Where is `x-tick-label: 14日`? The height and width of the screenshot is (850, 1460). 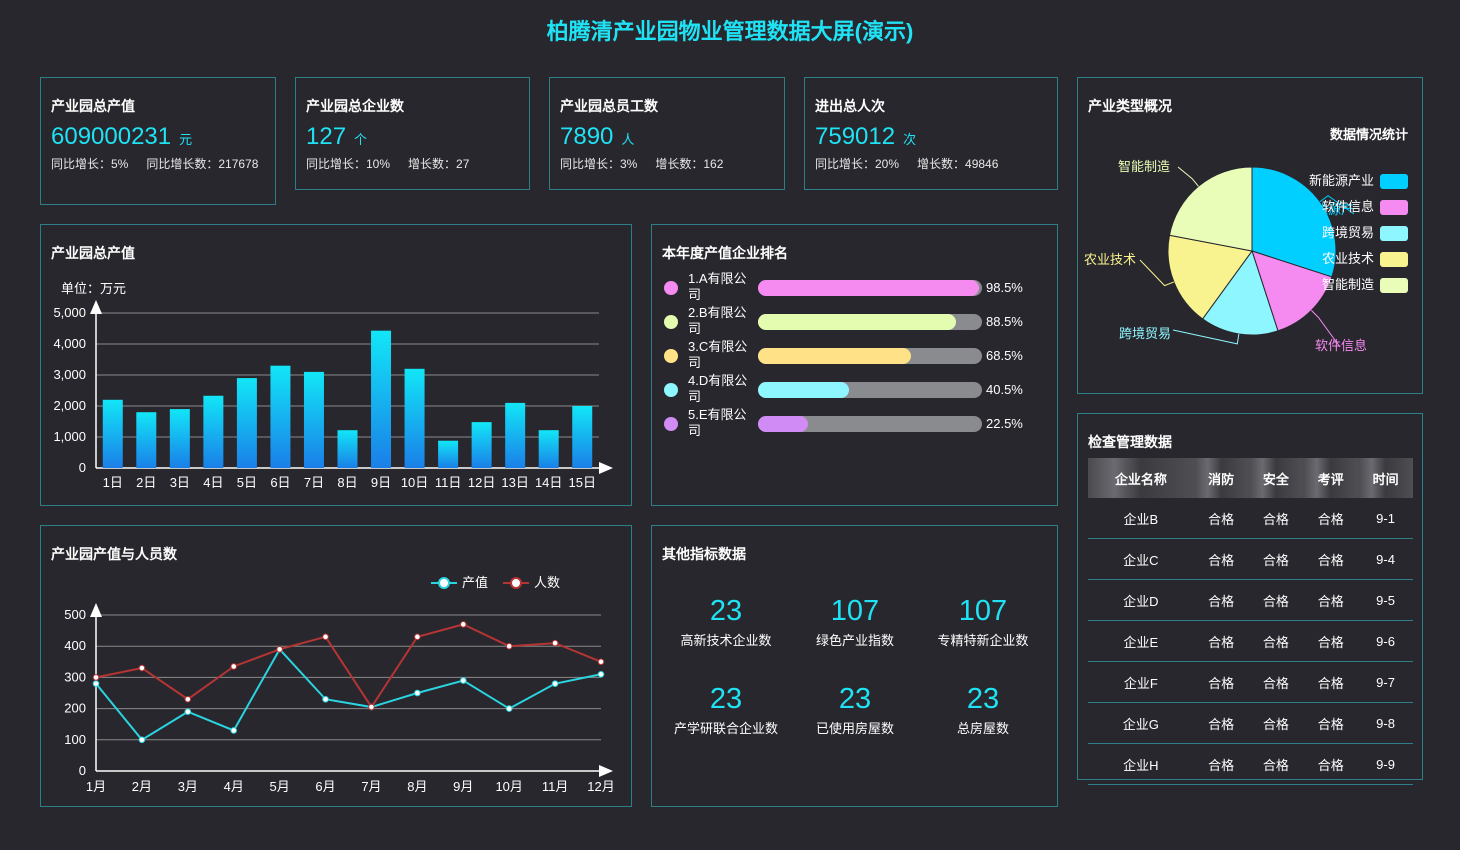 x-tick-label: 14日 is located at coordinates (548, 482).